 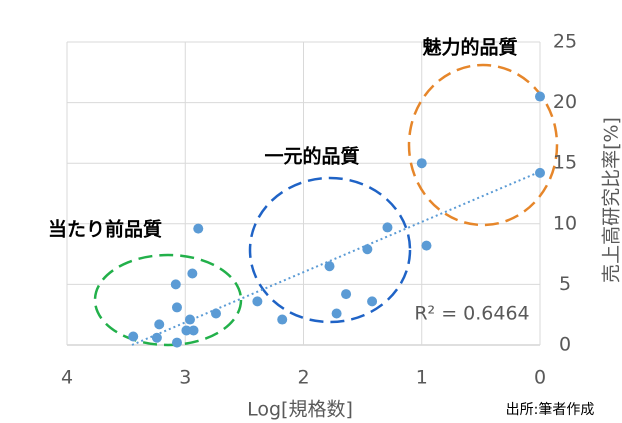 What do you see at coordinates (565, 345) in the screenshot?
I see `y-tick-label: 0` at bounding box center [565, 345].